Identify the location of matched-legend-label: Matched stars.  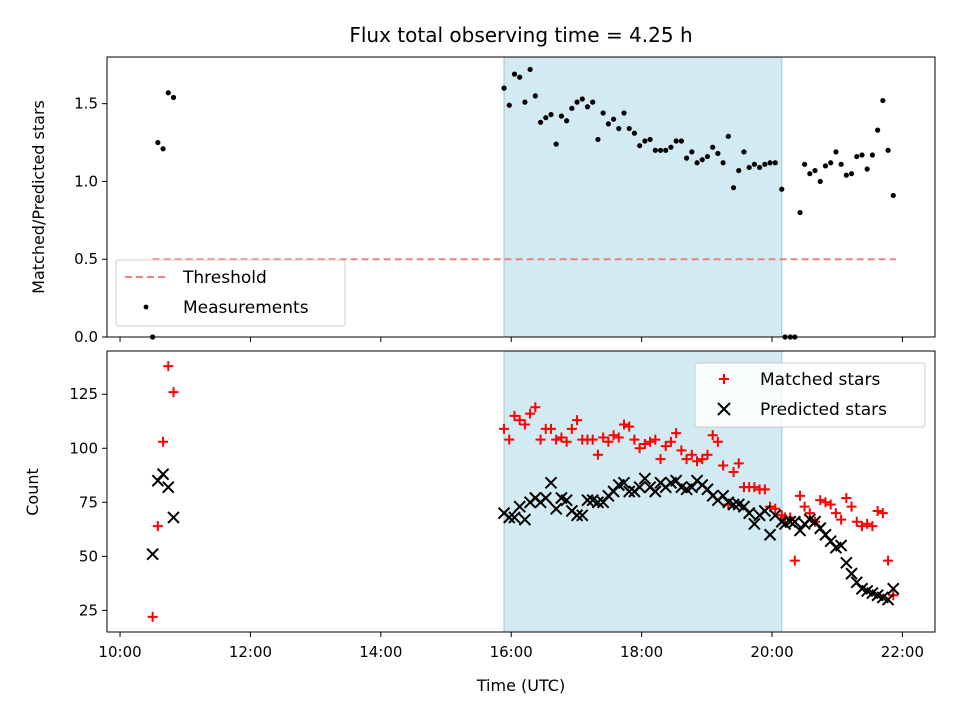
(820, 380).